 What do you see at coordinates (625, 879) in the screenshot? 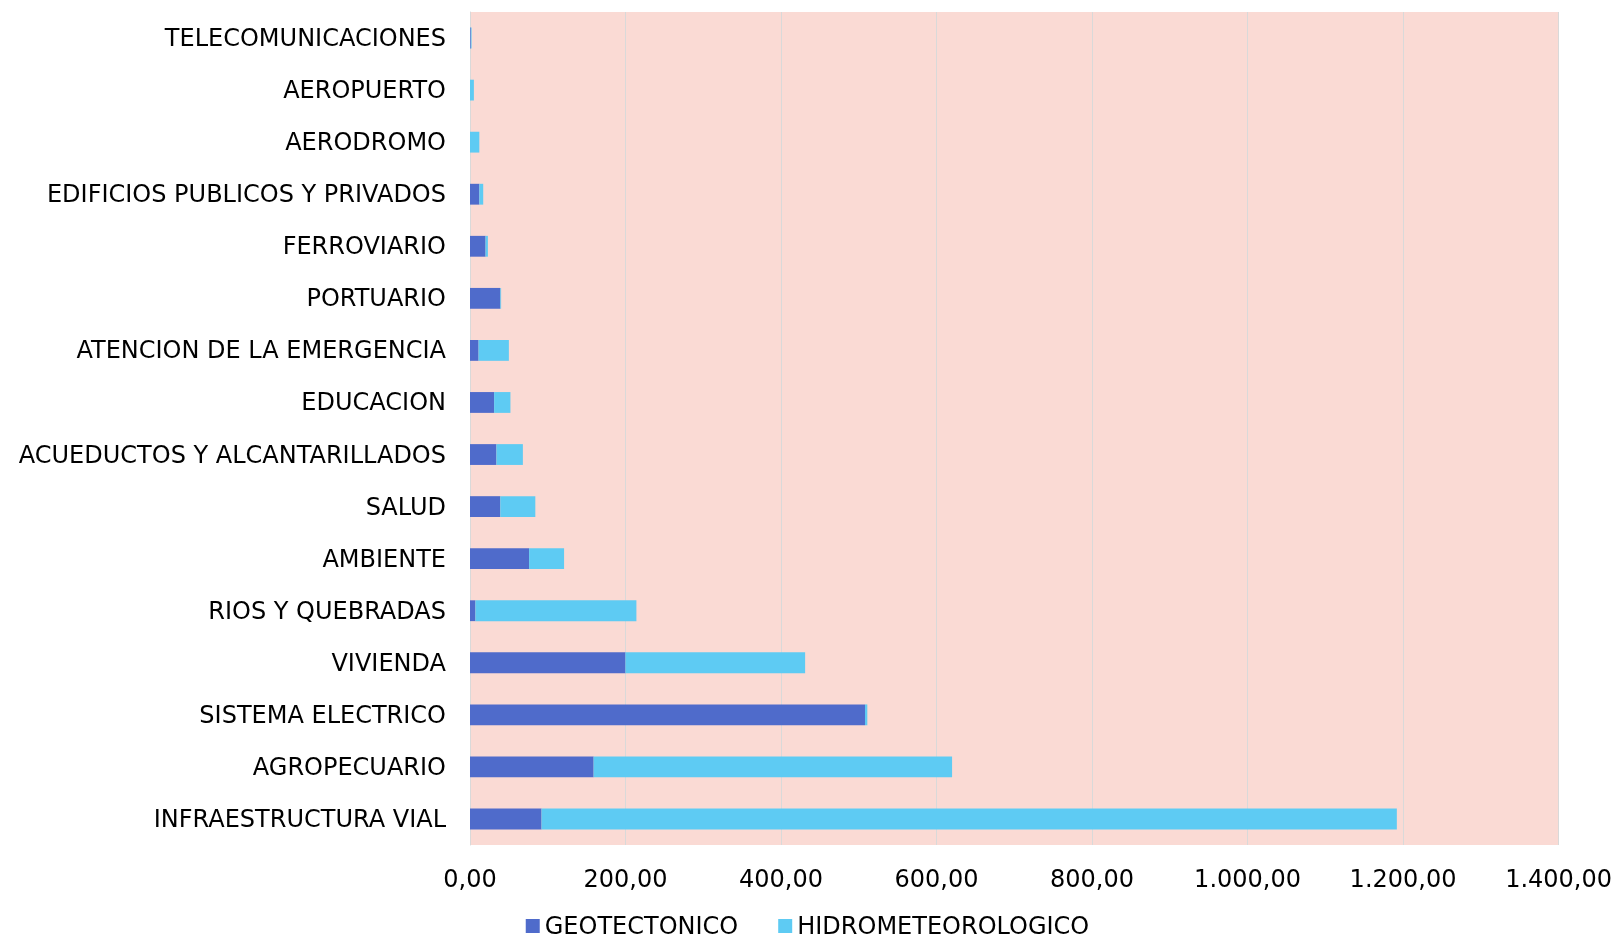
I see `x-tick-label: 200,00` at bounding box center [625, 879].